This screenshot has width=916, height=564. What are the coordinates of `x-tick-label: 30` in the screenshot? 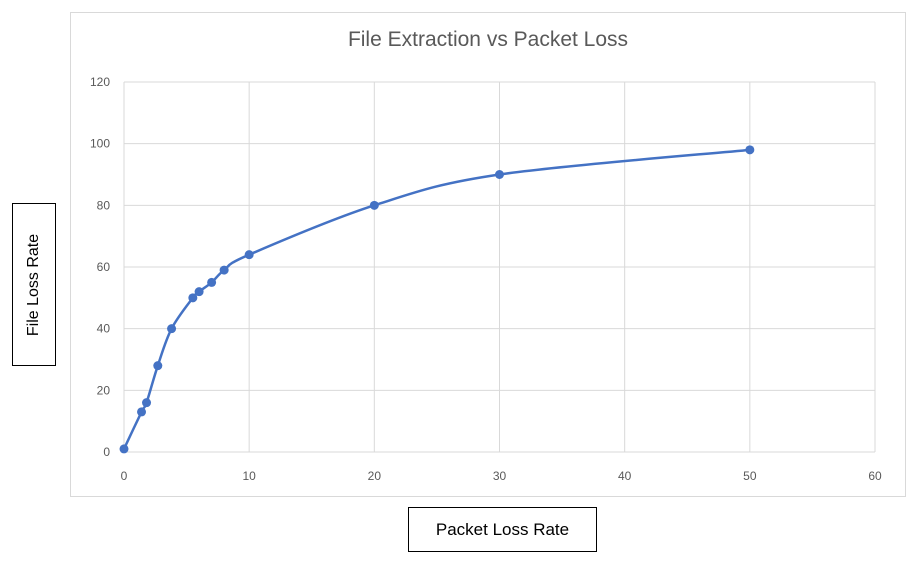 It's located at (500, 476).